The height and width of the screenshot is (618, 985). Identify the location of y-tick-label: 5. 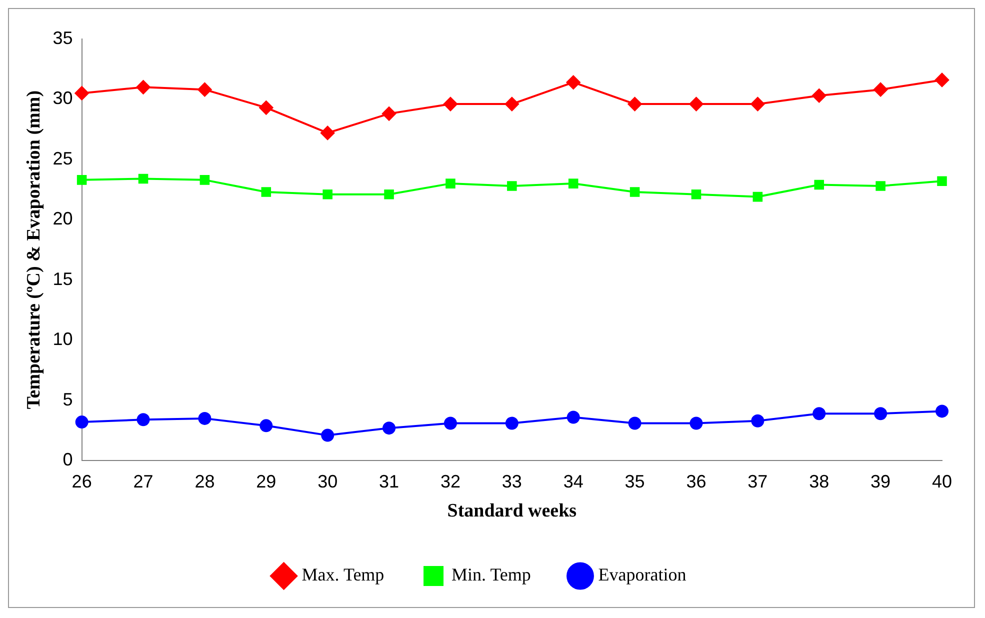
(67, 399).